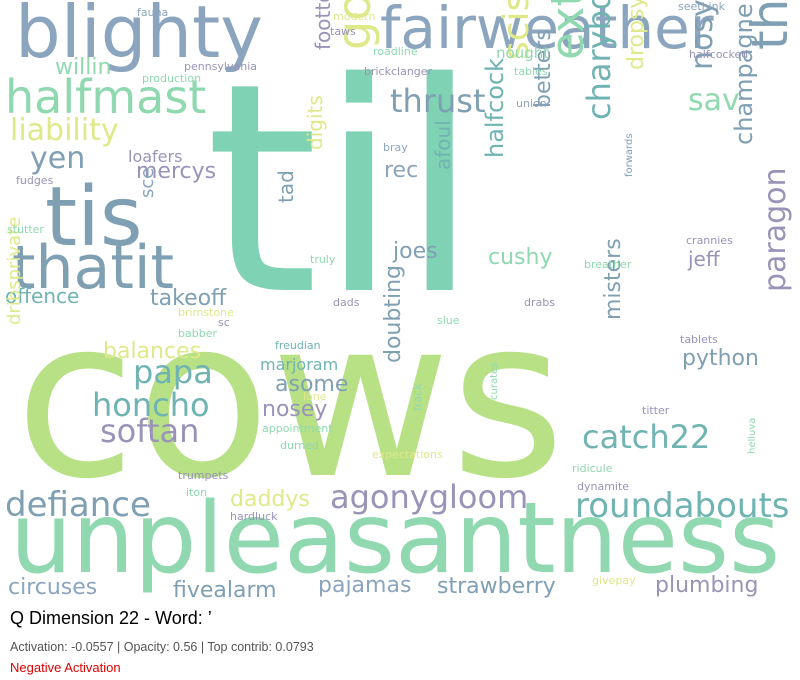 Image resolution: width=800 pixels, height=680 pixels. What do you see at coordinates (94, 217) in the screenshot?
I see `cloud-word: tis` at bounding box center [94, 217].